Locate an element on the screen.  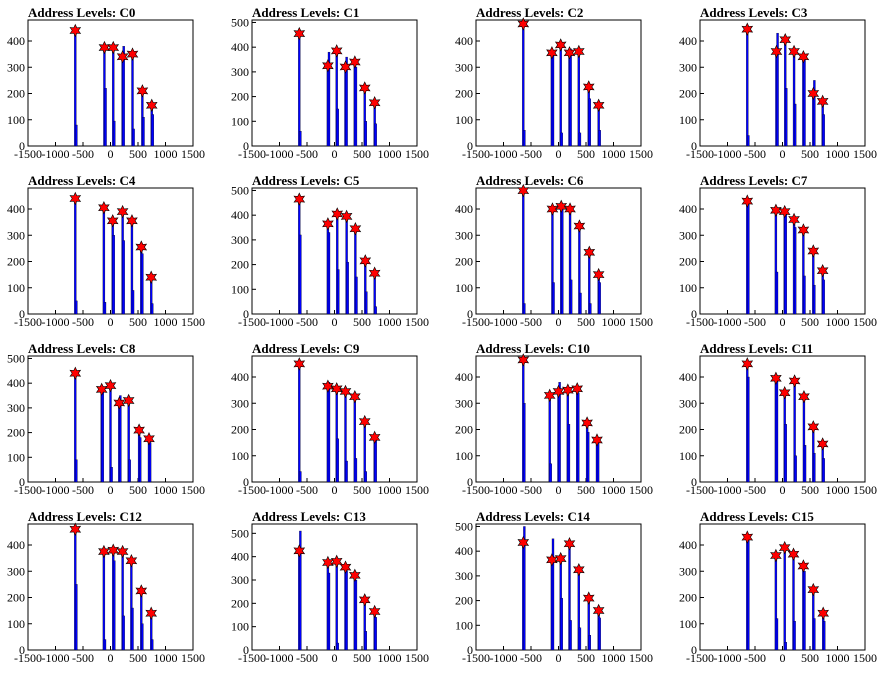
chart-title: Address Levels: C4 is located at coordinates (82, 180).